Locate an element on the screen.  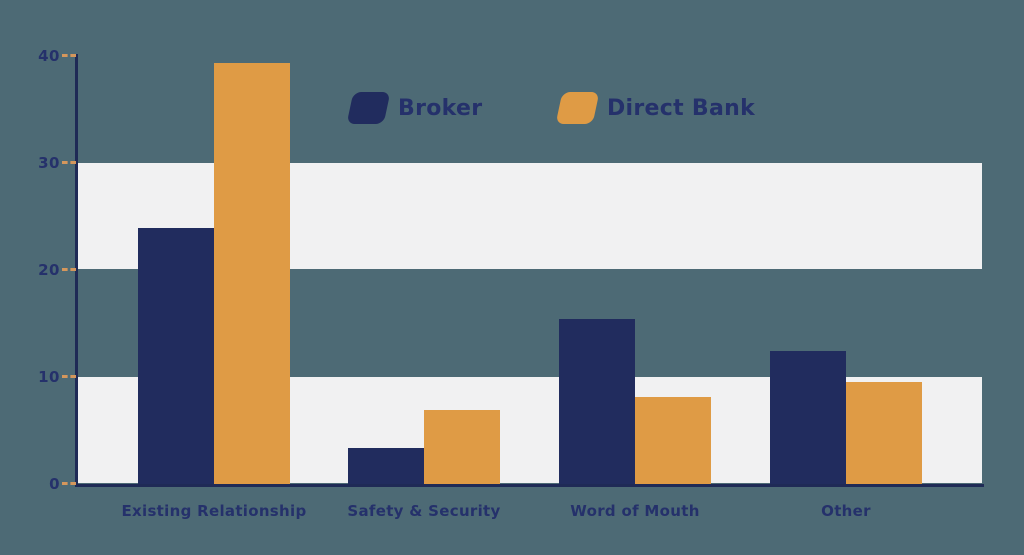
bar-broker-safety-security is located at coordinates (386, 465).